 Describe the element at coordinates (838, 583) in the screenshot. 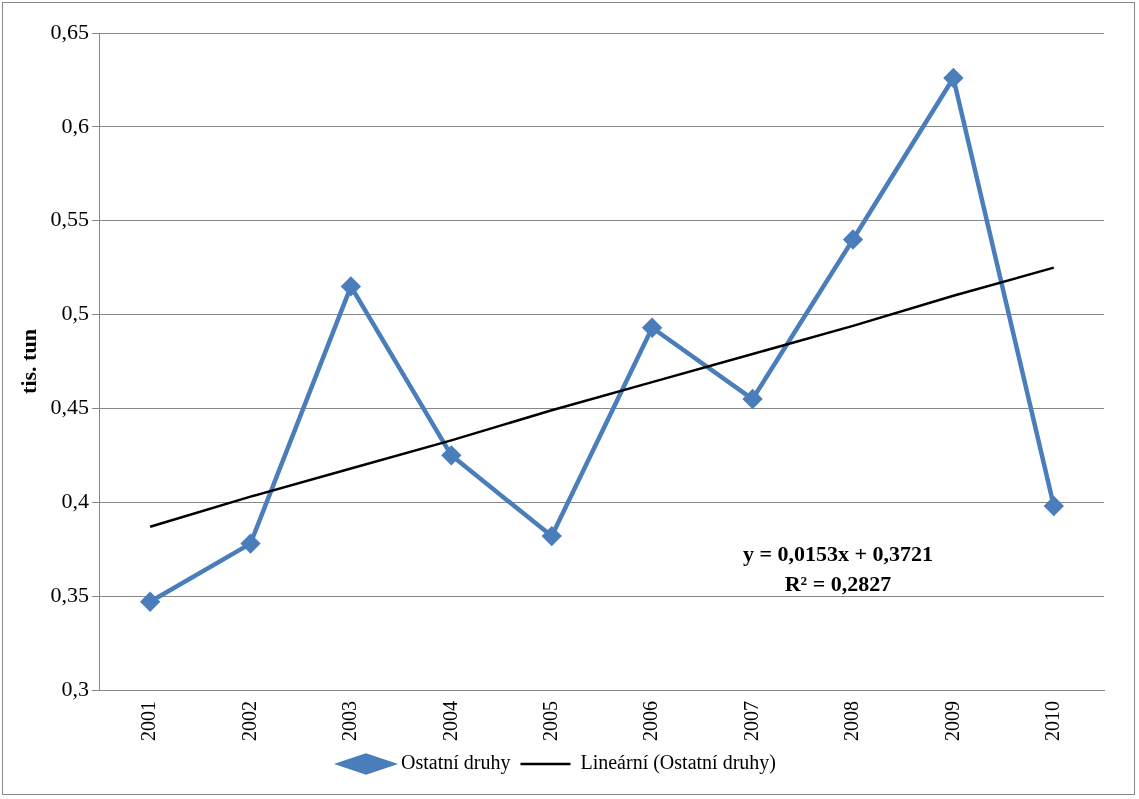

I see `annotation: R² = 0,2827` at that location.